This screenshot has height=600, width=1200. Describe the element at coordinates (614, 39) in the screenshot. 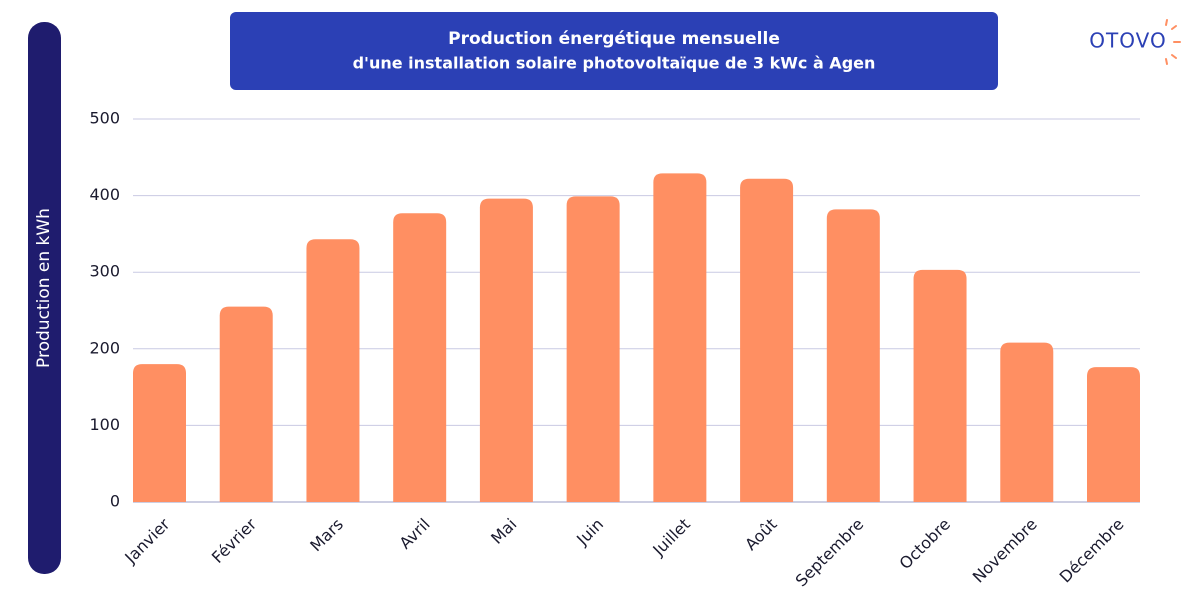

I see `chart-title: Production énergétique mensuelle` at that location.